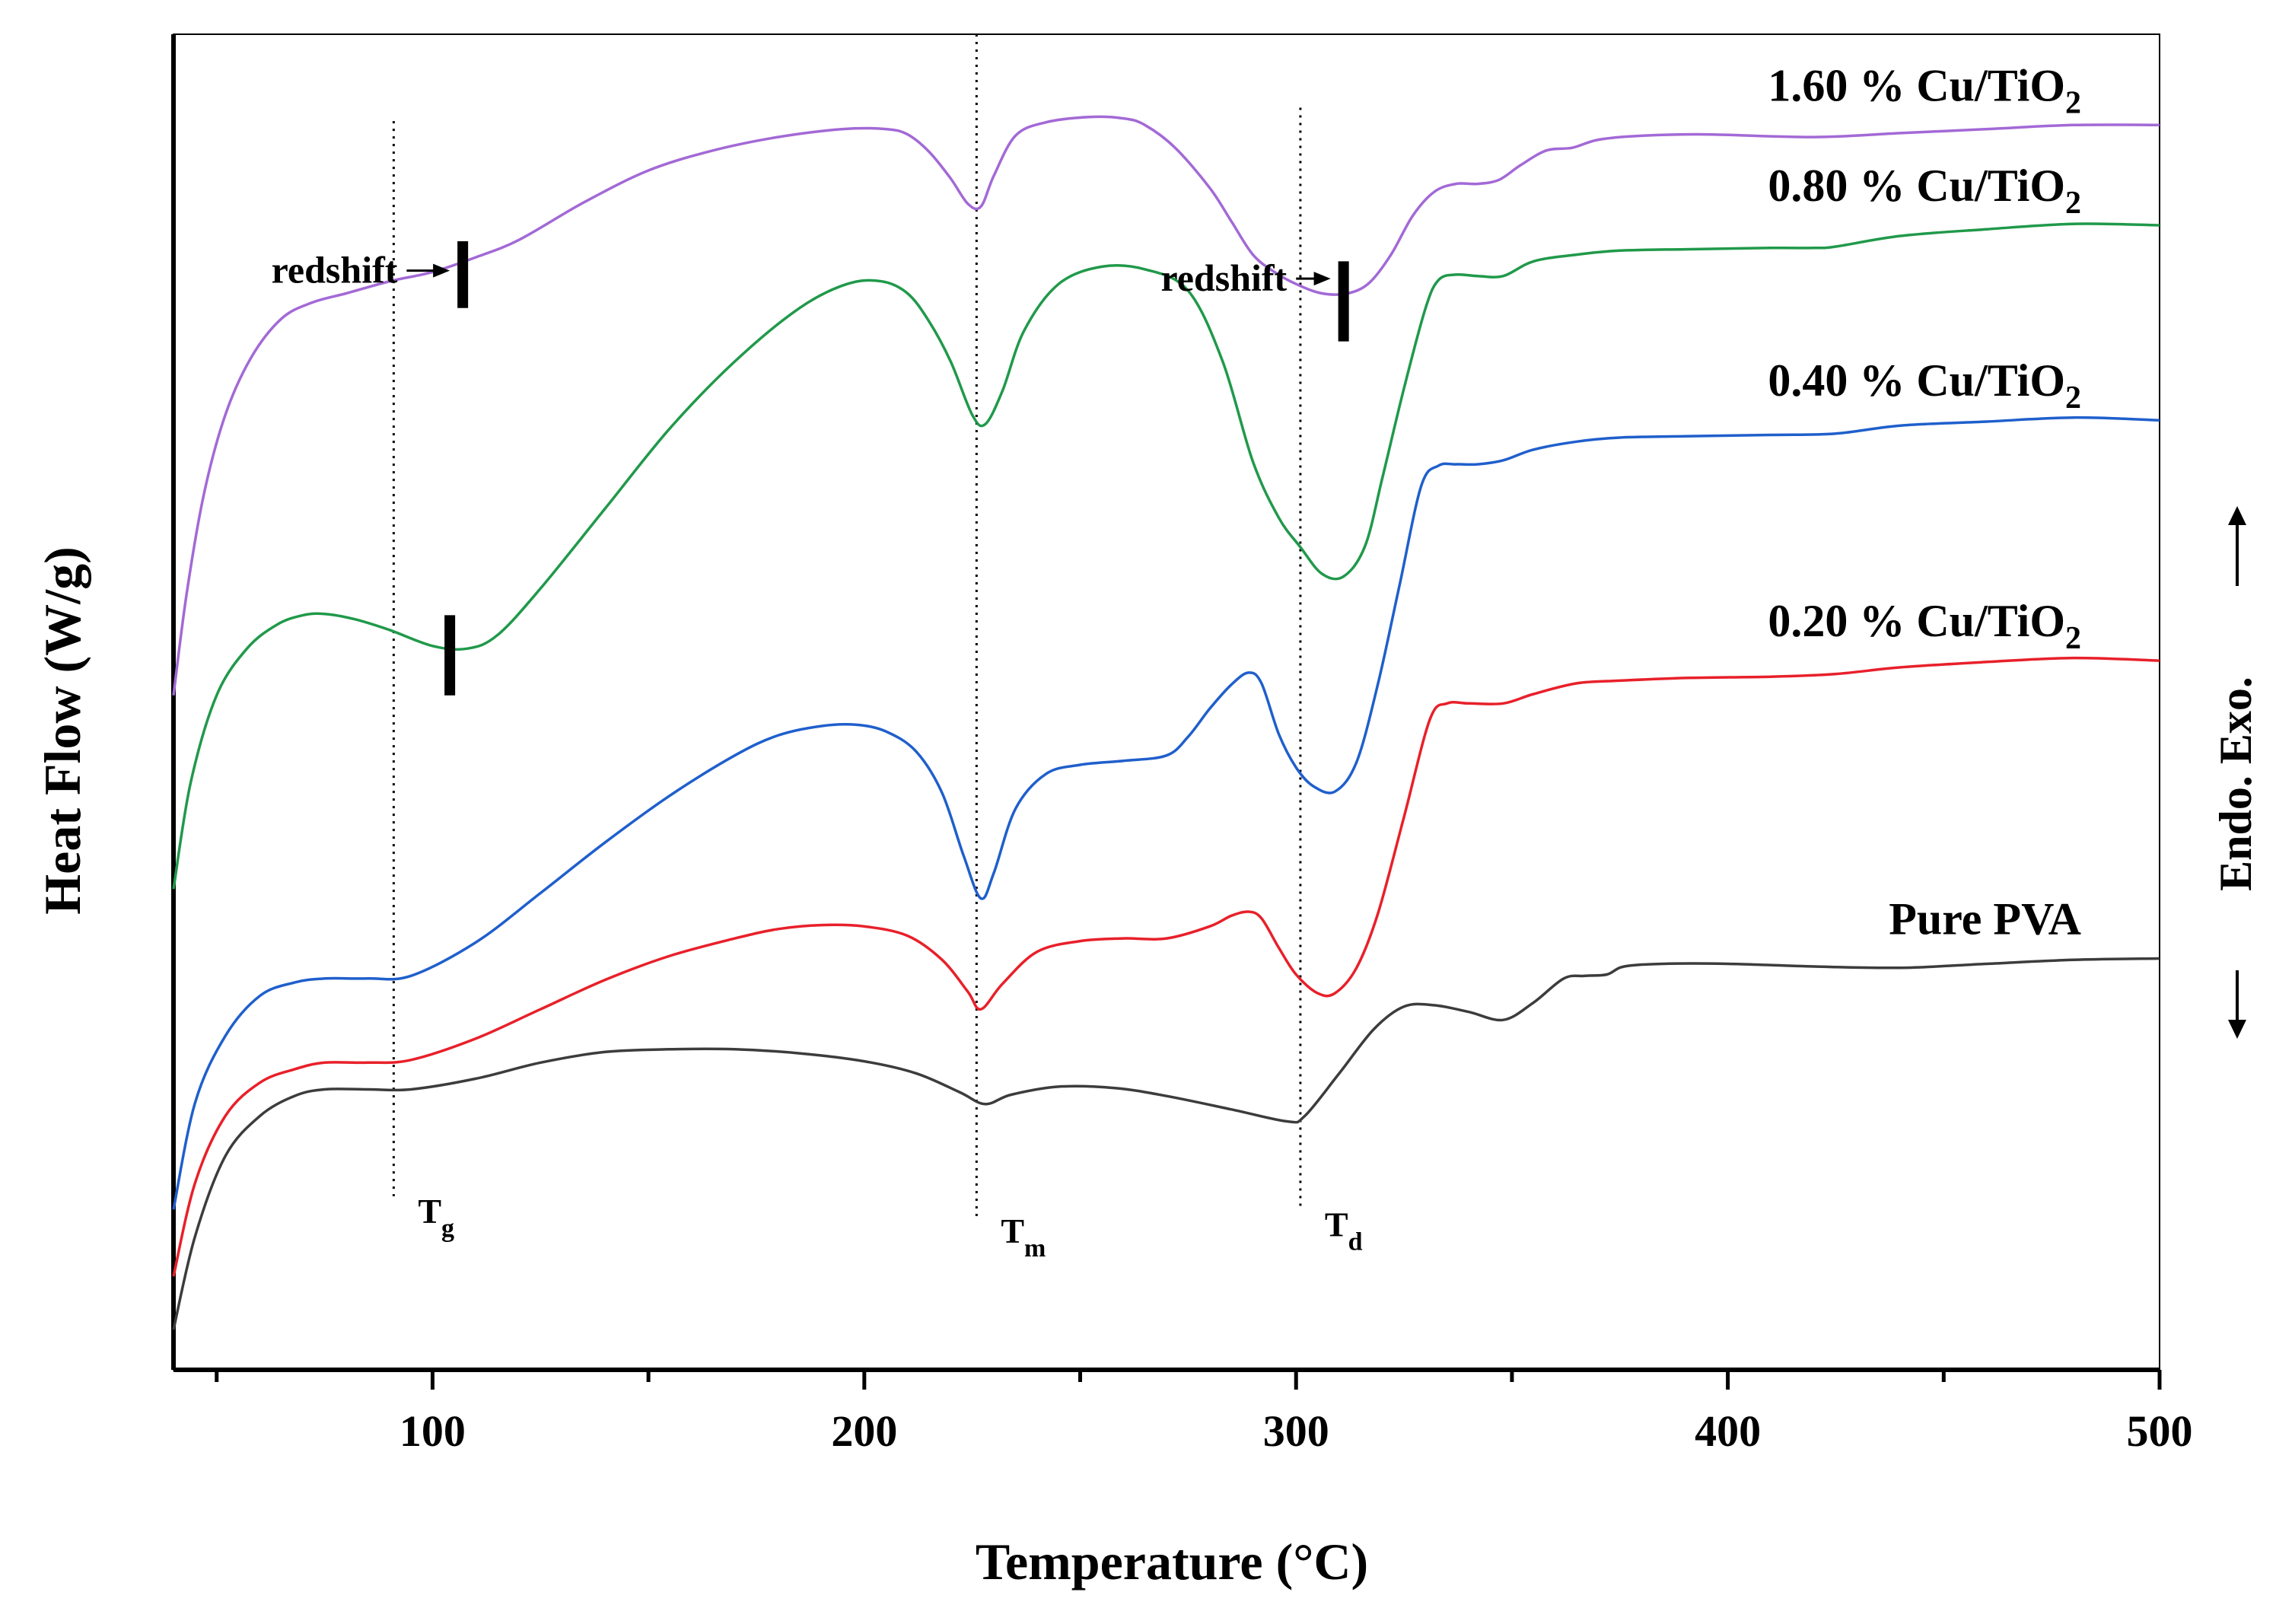 This screenshot has width=2276, height=1624. I want to click on transition-subscript: m, so click(1035, 1248).